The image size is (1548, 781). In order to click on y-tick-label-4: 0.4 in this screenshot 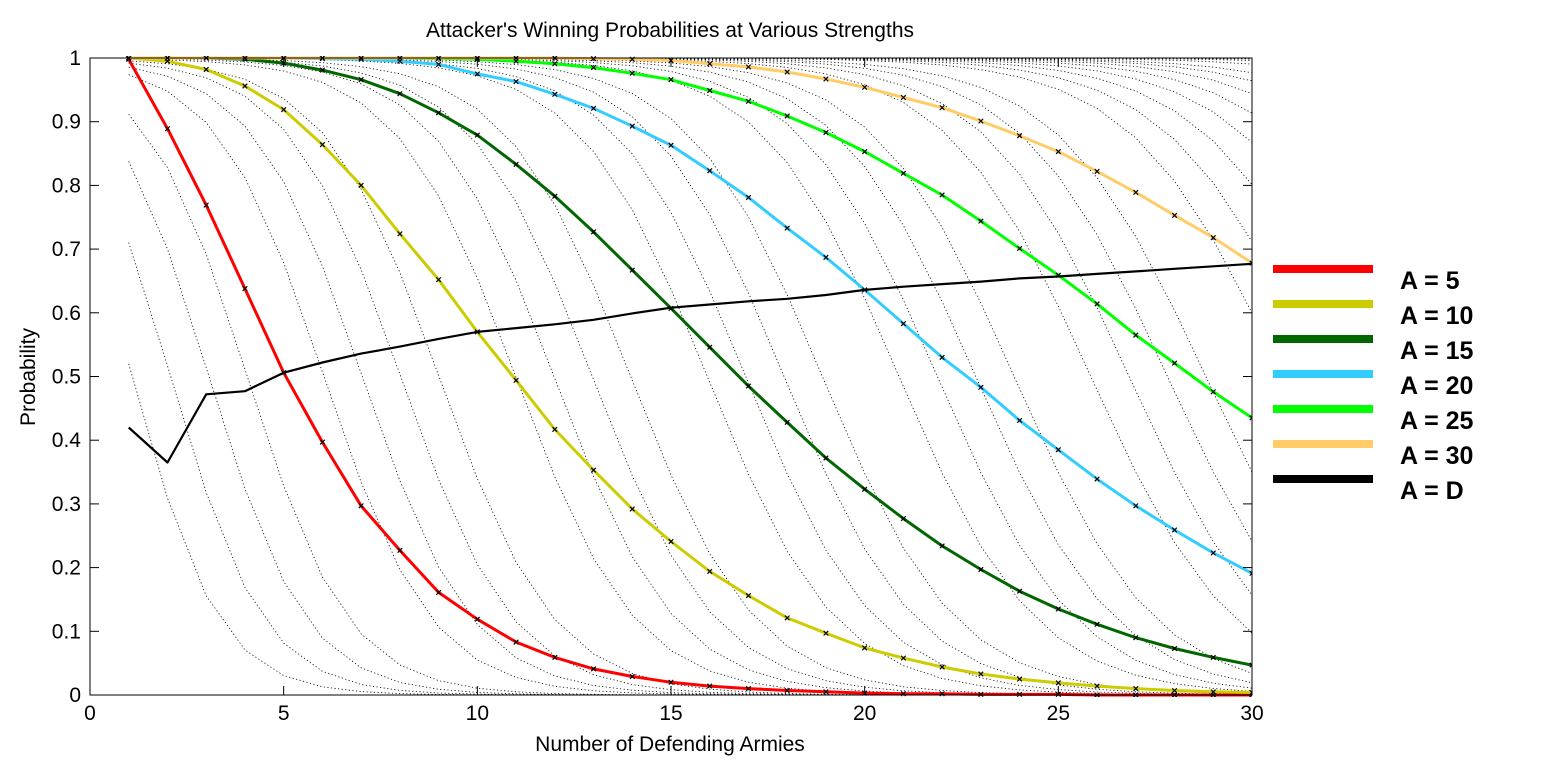, I will do `click(67, 440)`.